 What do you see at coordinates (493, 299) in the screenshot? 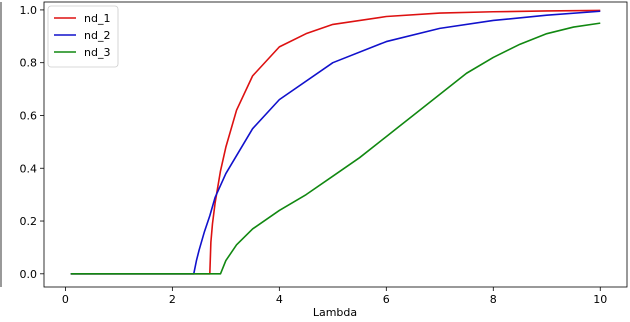
I see `x-tick-label: 8` at bounding box center [493, 299].